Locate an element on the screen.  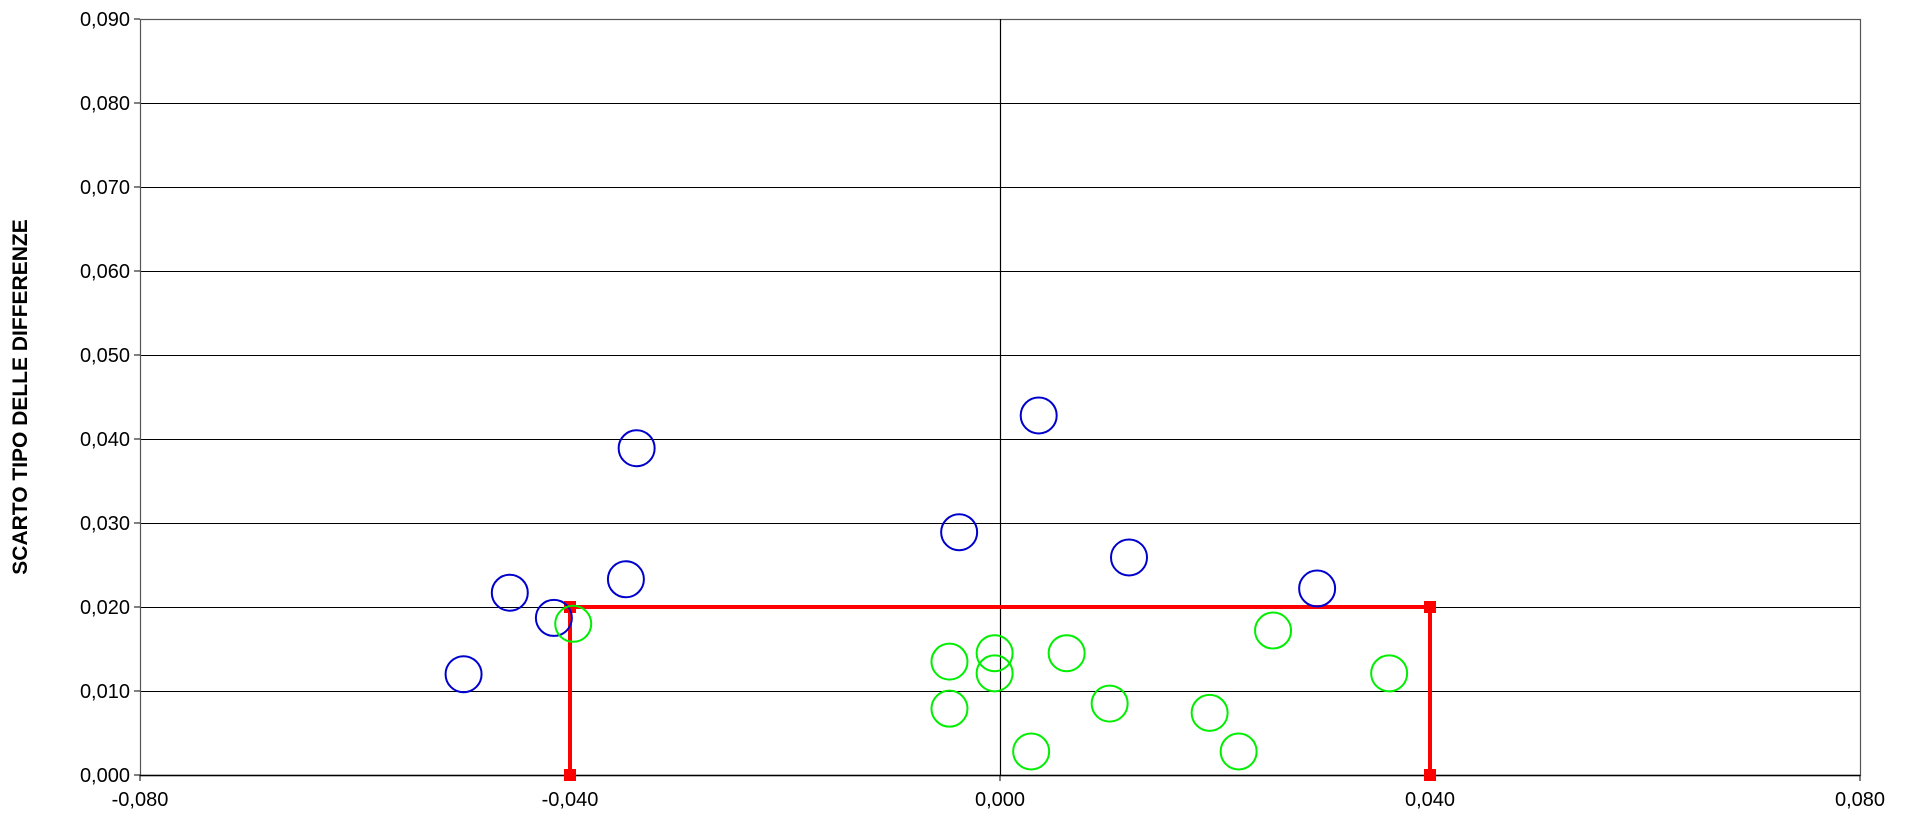
x-tick-label: -0,080 is located at coordinates (140, 800).